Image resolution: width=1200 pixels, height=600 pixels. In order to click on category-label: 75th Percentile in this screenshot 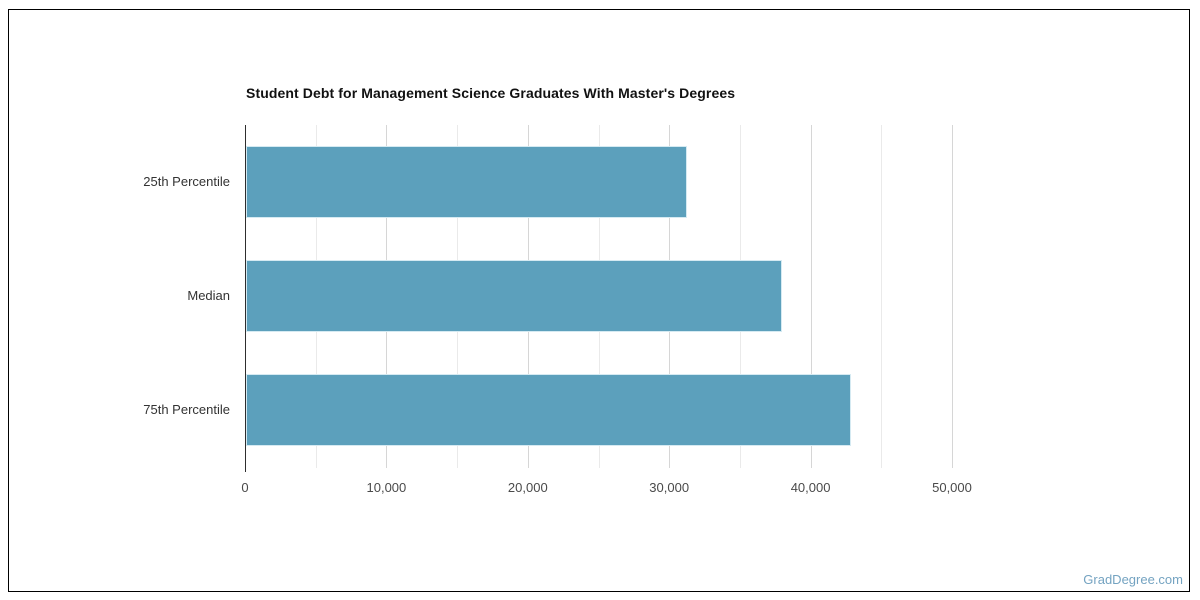, I will do `click(186, 409)`.